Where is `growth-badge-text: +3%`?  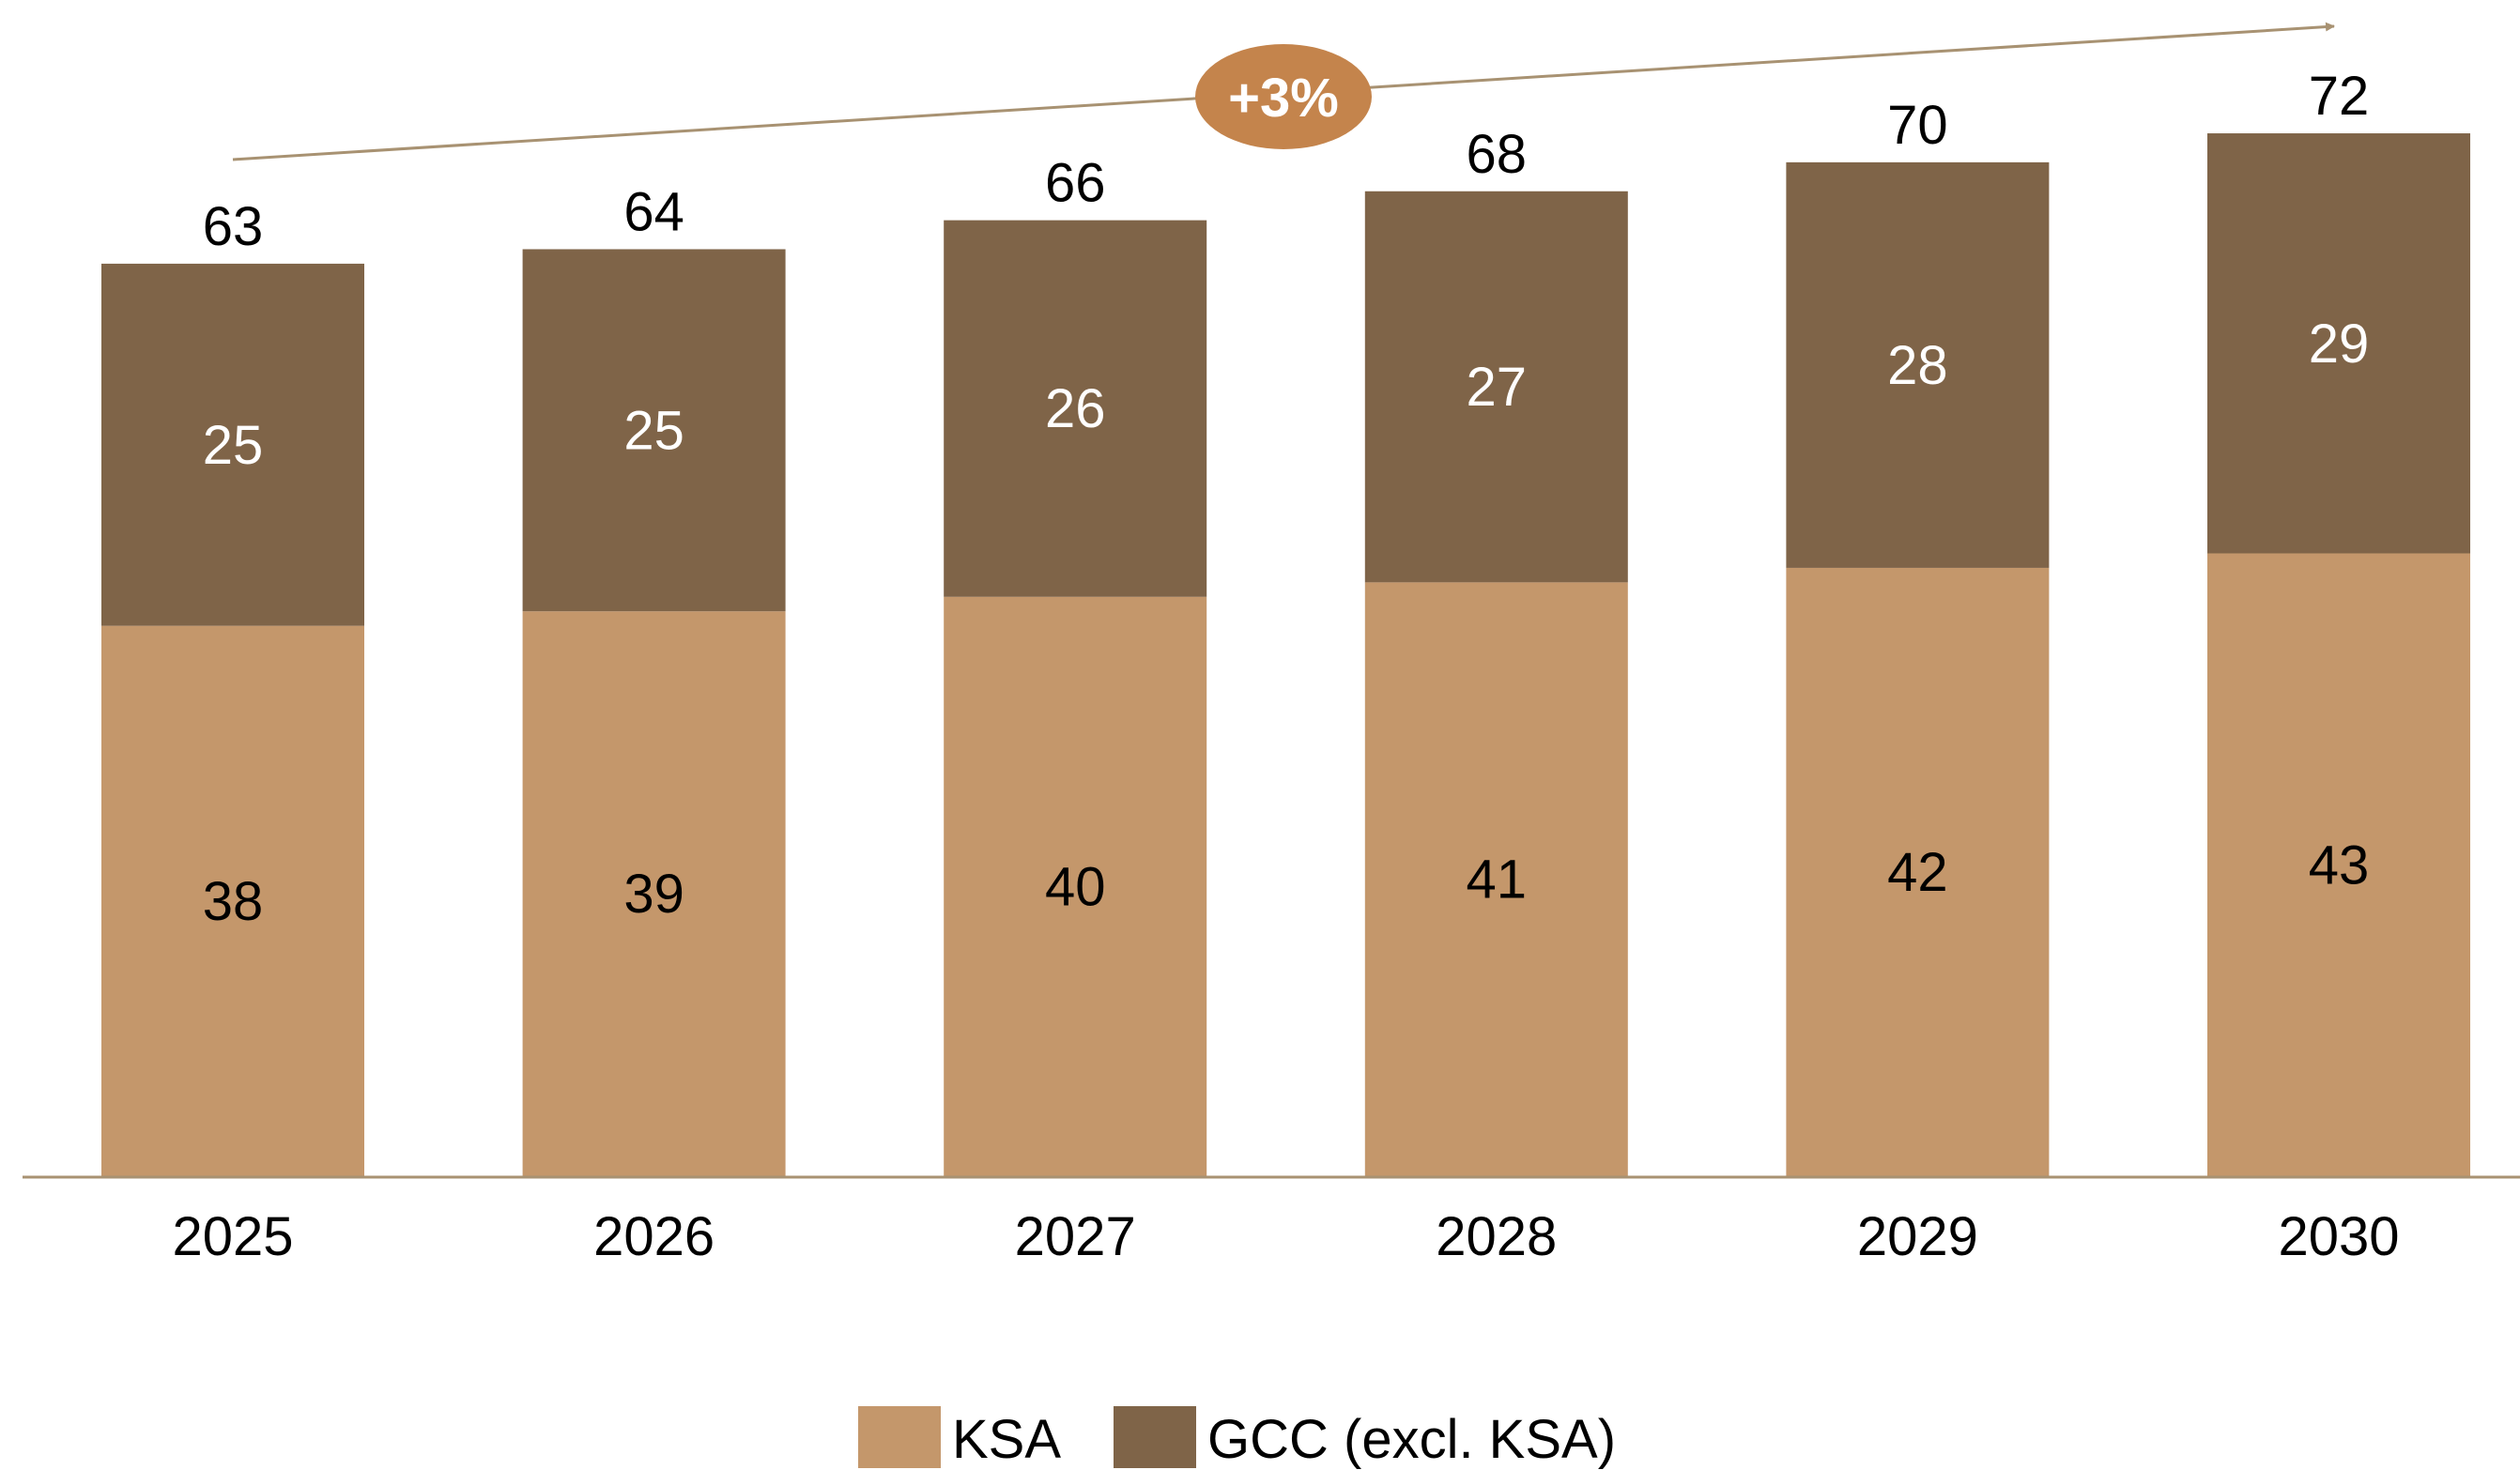 growth-badge-text: +3% is located at coordinates (1283, 98).